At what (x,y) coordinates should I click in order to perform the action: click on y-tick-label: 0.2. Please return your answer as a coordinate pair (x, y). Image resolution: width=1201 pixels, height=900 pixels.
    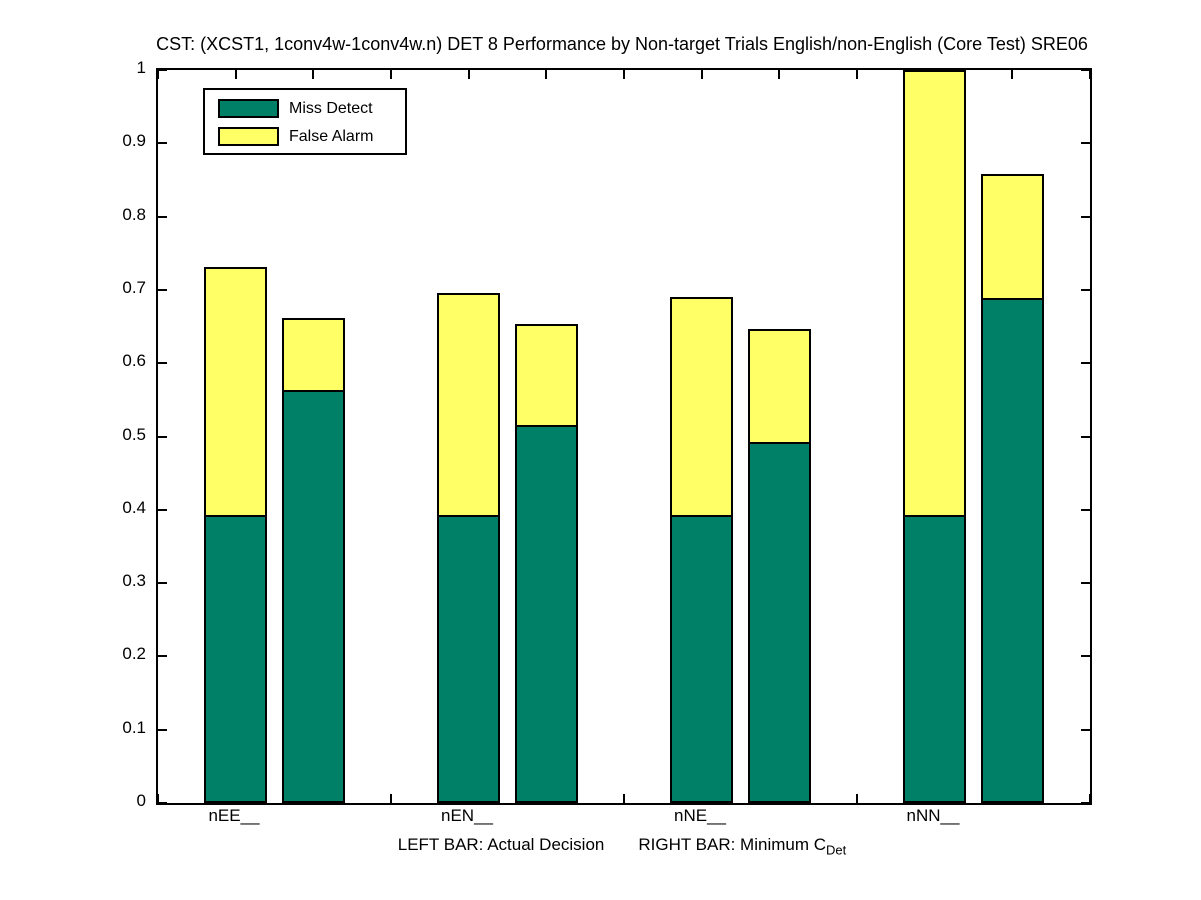
    Looking at the image, I should click on (134, 654).